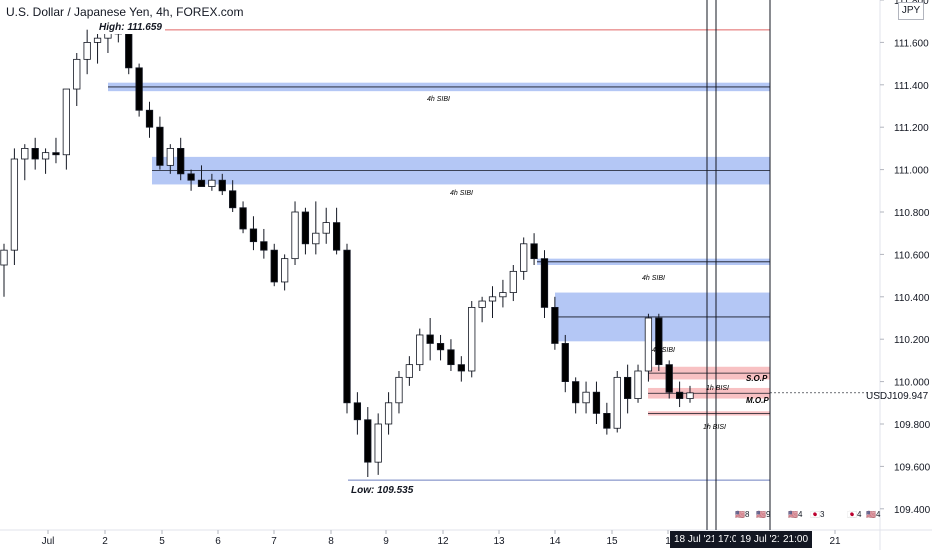 The height and width of the screenshot is (550, 932). I want to click on y-tick-label: 110.800, so click(912, 213).